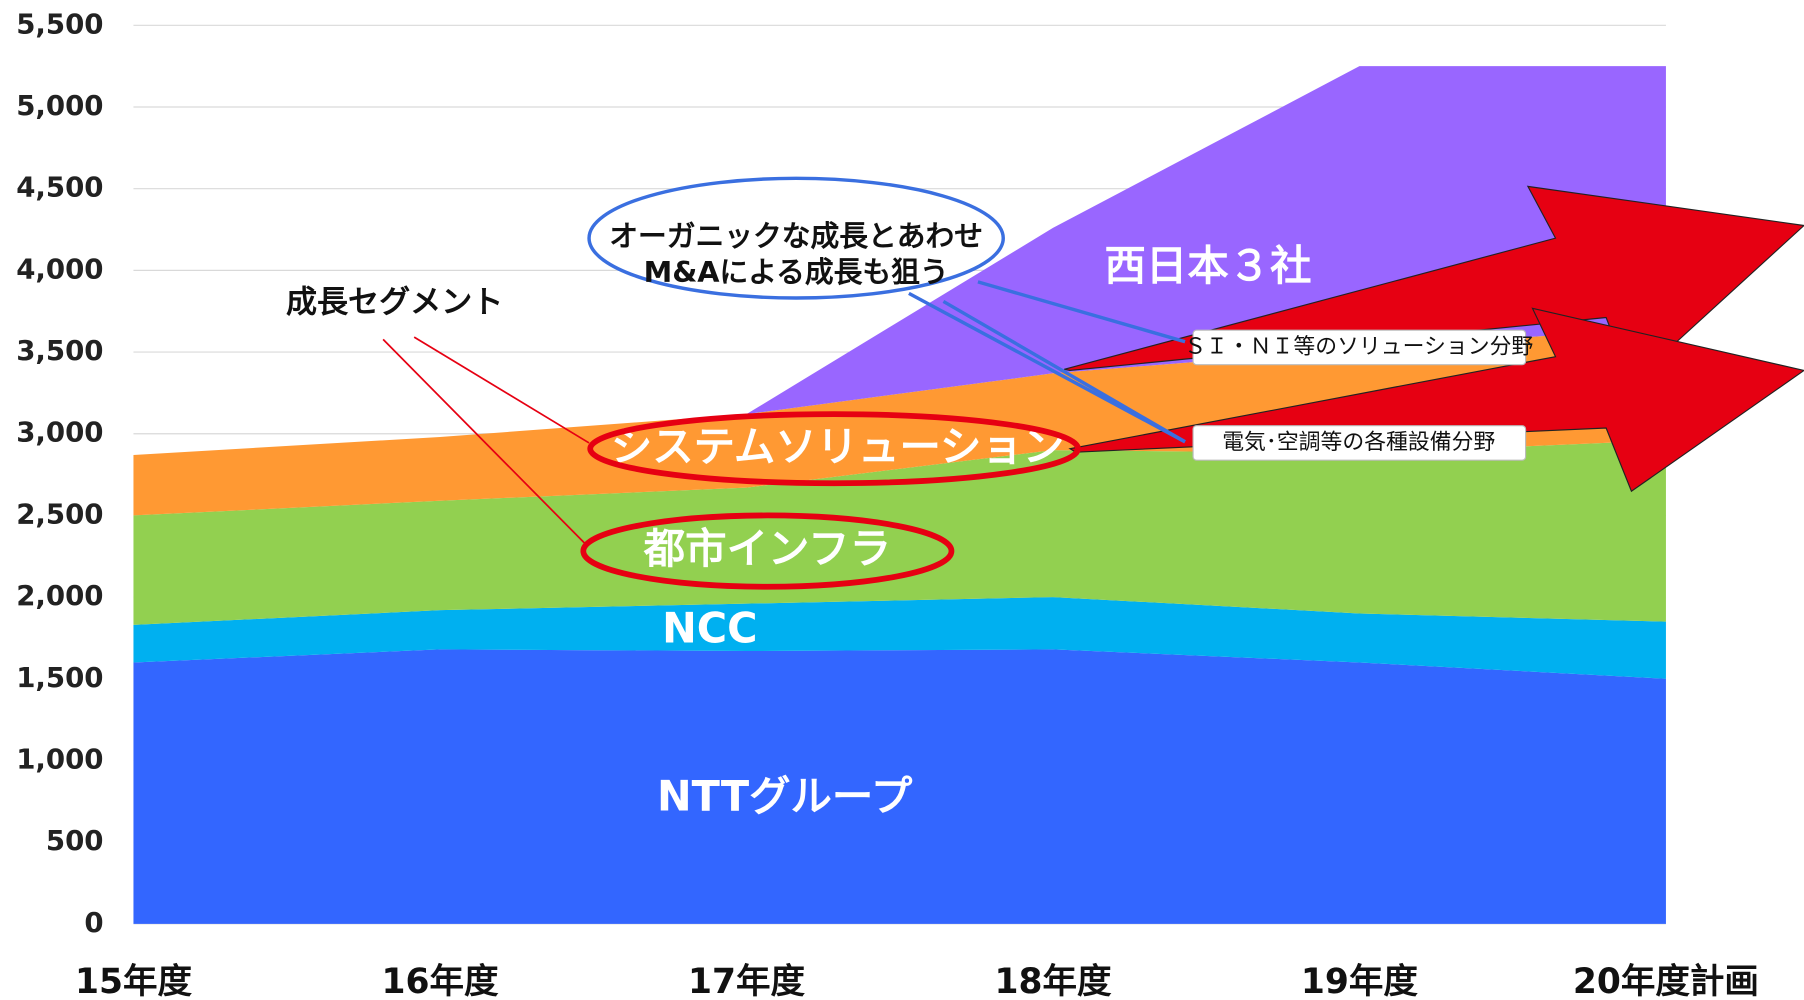 This screenshot has height=1000, width=1804. I want to click on y-tick-label: 5,500, so click(59, 23).